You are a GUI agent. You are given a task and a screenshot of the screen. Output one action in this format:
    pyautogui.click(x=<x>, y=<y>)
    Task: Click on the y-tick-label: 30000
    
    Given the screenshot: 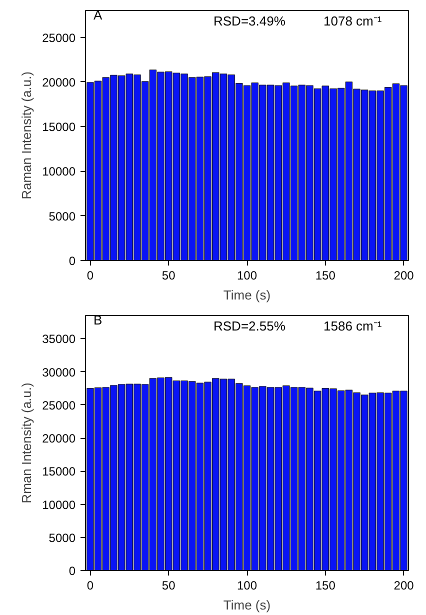 What is the action you would take?
    pyautogui.click(x=59, y=372)
    